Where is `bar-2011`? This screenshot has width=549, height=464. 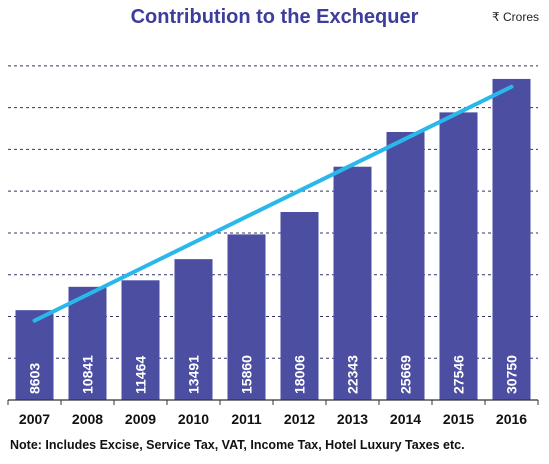 bar-2011 is located at coordinates (246, 317).